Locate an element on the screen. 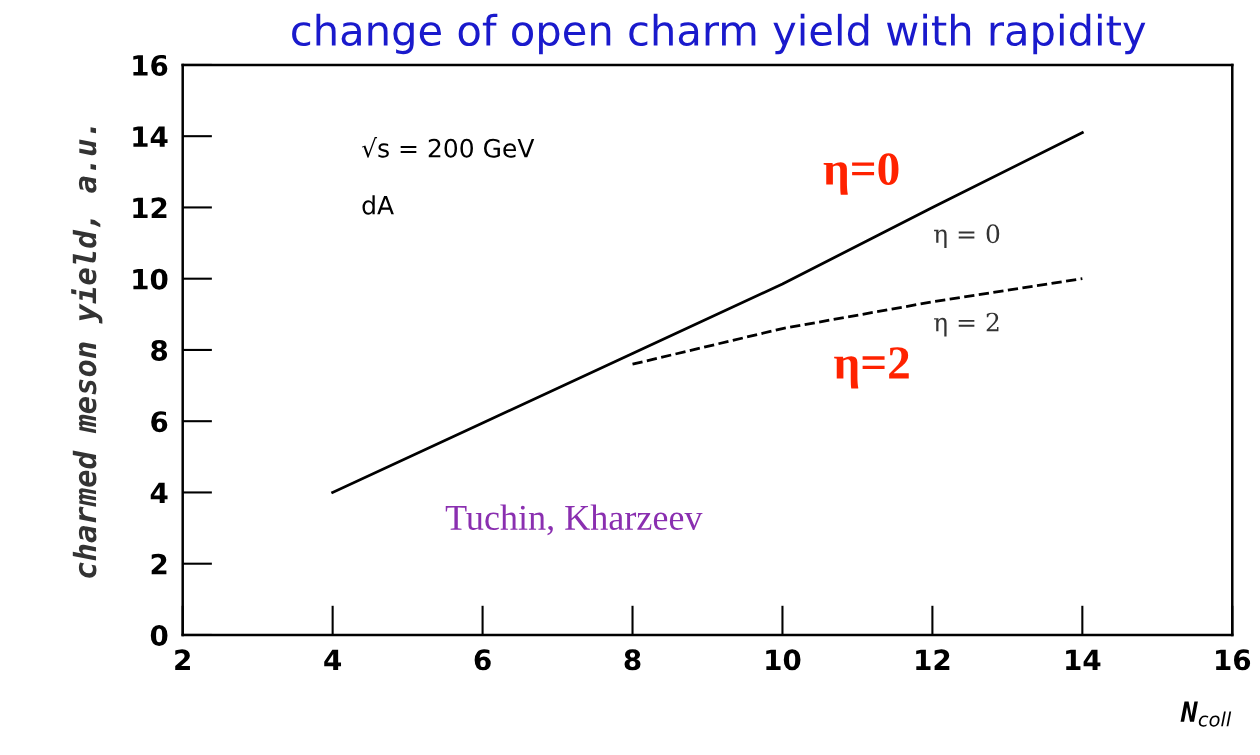  annotation: η=2 is located at coordinates (871, 368).